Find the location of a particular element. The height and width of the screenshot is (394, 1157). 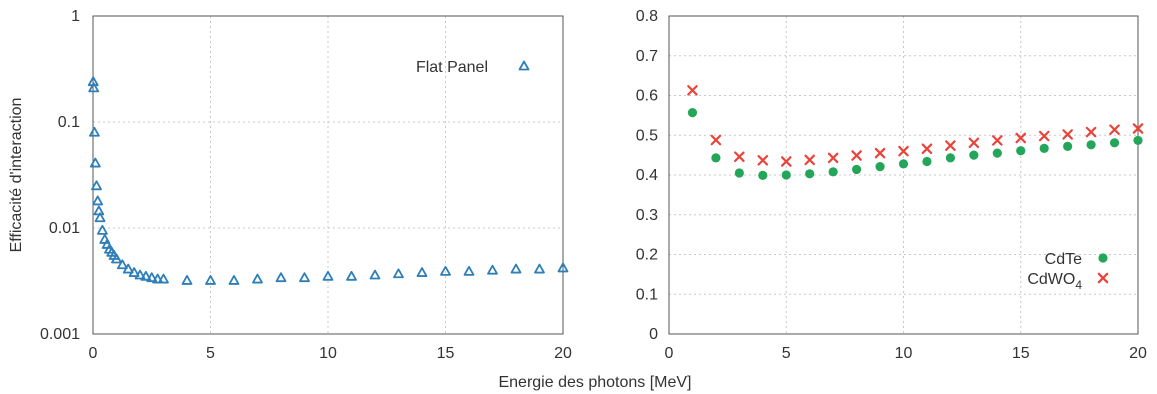

y-tick-label-right: 0.1 is located at coordinates (647, 294).